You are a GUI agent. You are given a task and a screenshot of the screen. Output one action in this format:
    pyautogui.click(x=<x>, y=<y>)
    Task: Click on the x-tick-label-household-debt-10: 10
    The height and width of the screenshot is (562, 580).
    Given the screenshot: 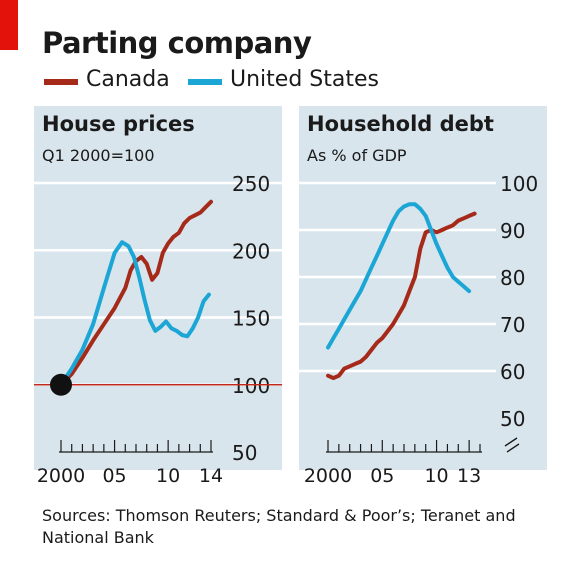 What is the action you would take?
    pyautogui.click(x=436, y=476)
    